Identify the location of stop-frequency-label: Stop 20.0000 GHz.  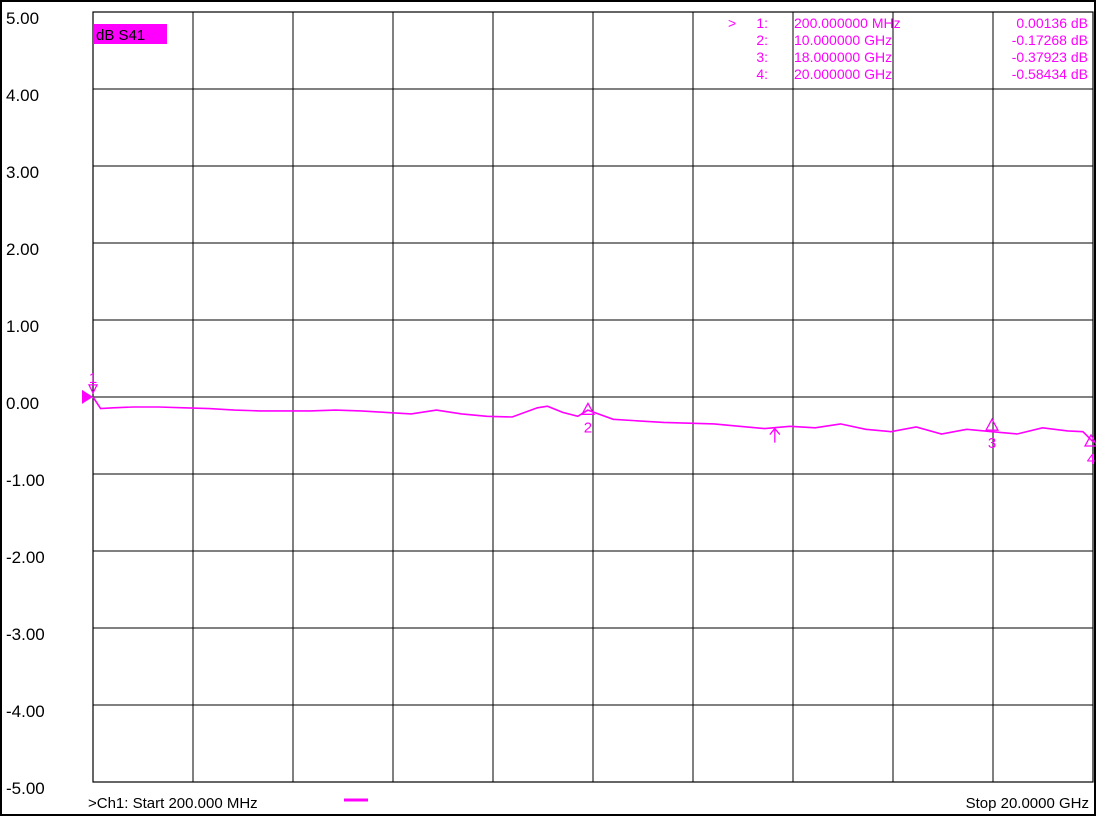
(1027, 803).